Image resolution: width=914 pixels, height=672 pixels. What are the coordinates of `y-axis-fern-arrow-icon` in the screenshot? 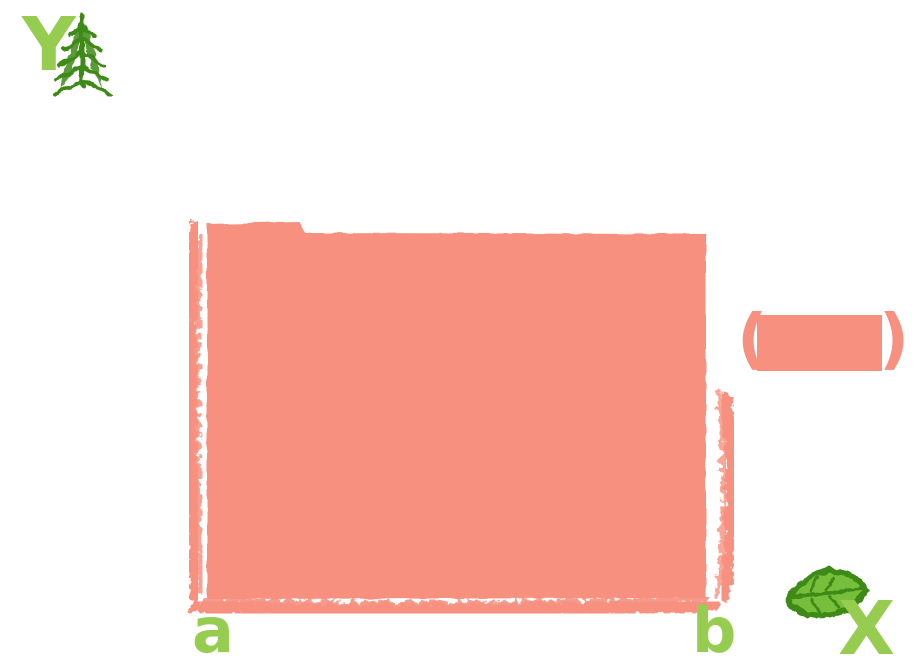 It's located at (82, 53).